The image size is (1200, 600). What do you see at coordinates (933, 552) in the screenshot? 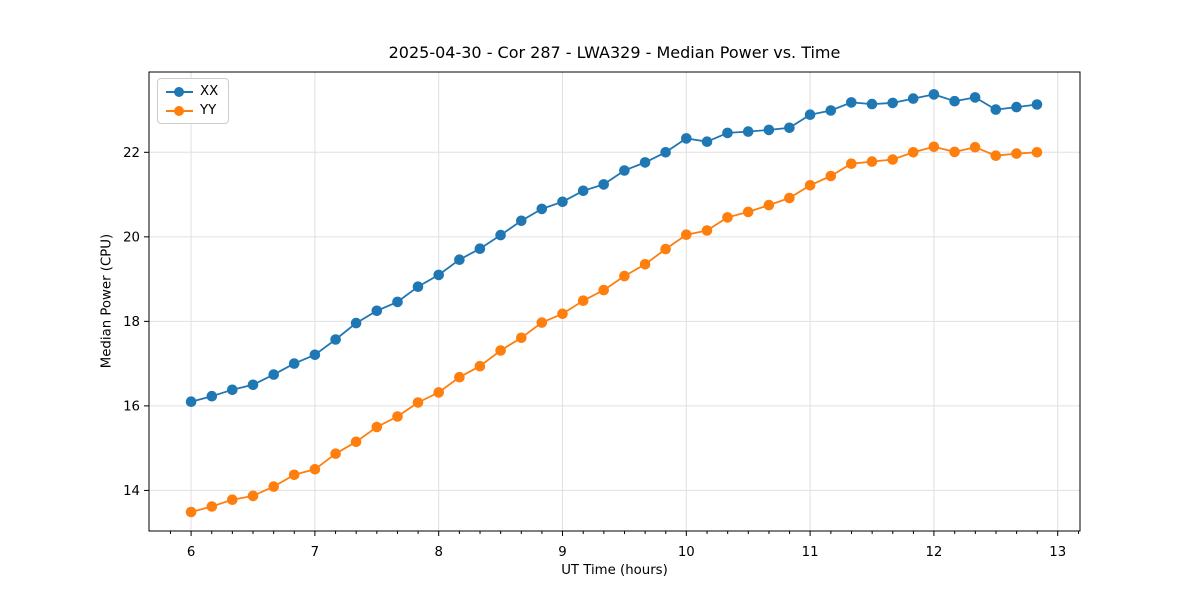
I see `x-tick-label: 12` at bounding box center [933, 552].